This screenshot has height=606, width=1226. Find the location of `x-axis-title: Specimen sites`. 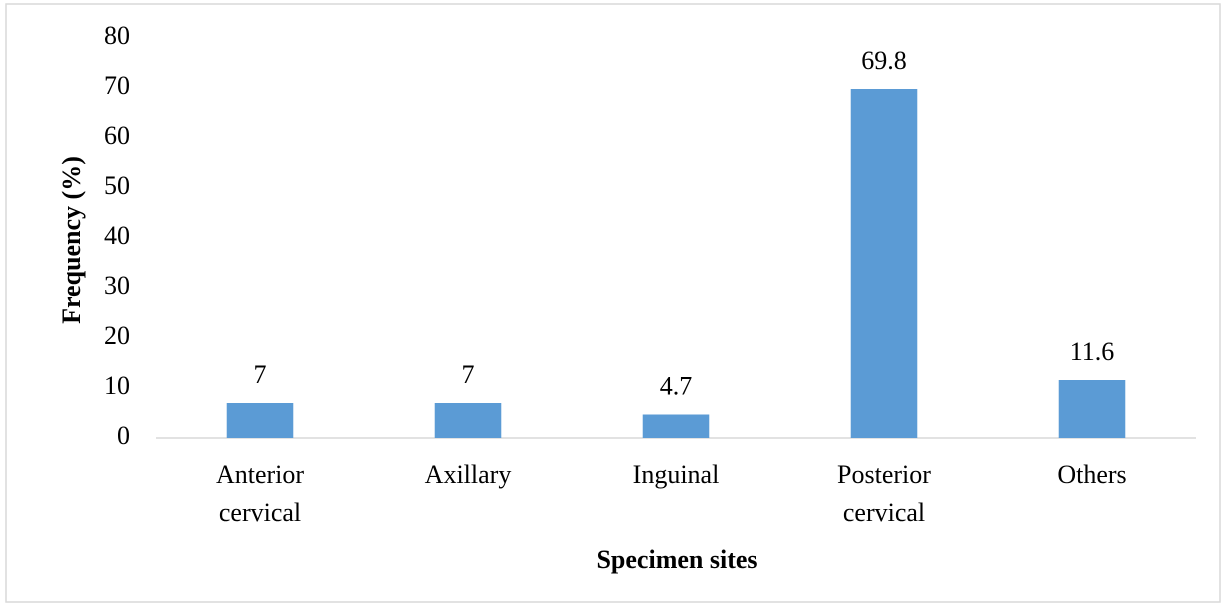

x-axis-title: Specimen sites is located at coordinates (676, 559).